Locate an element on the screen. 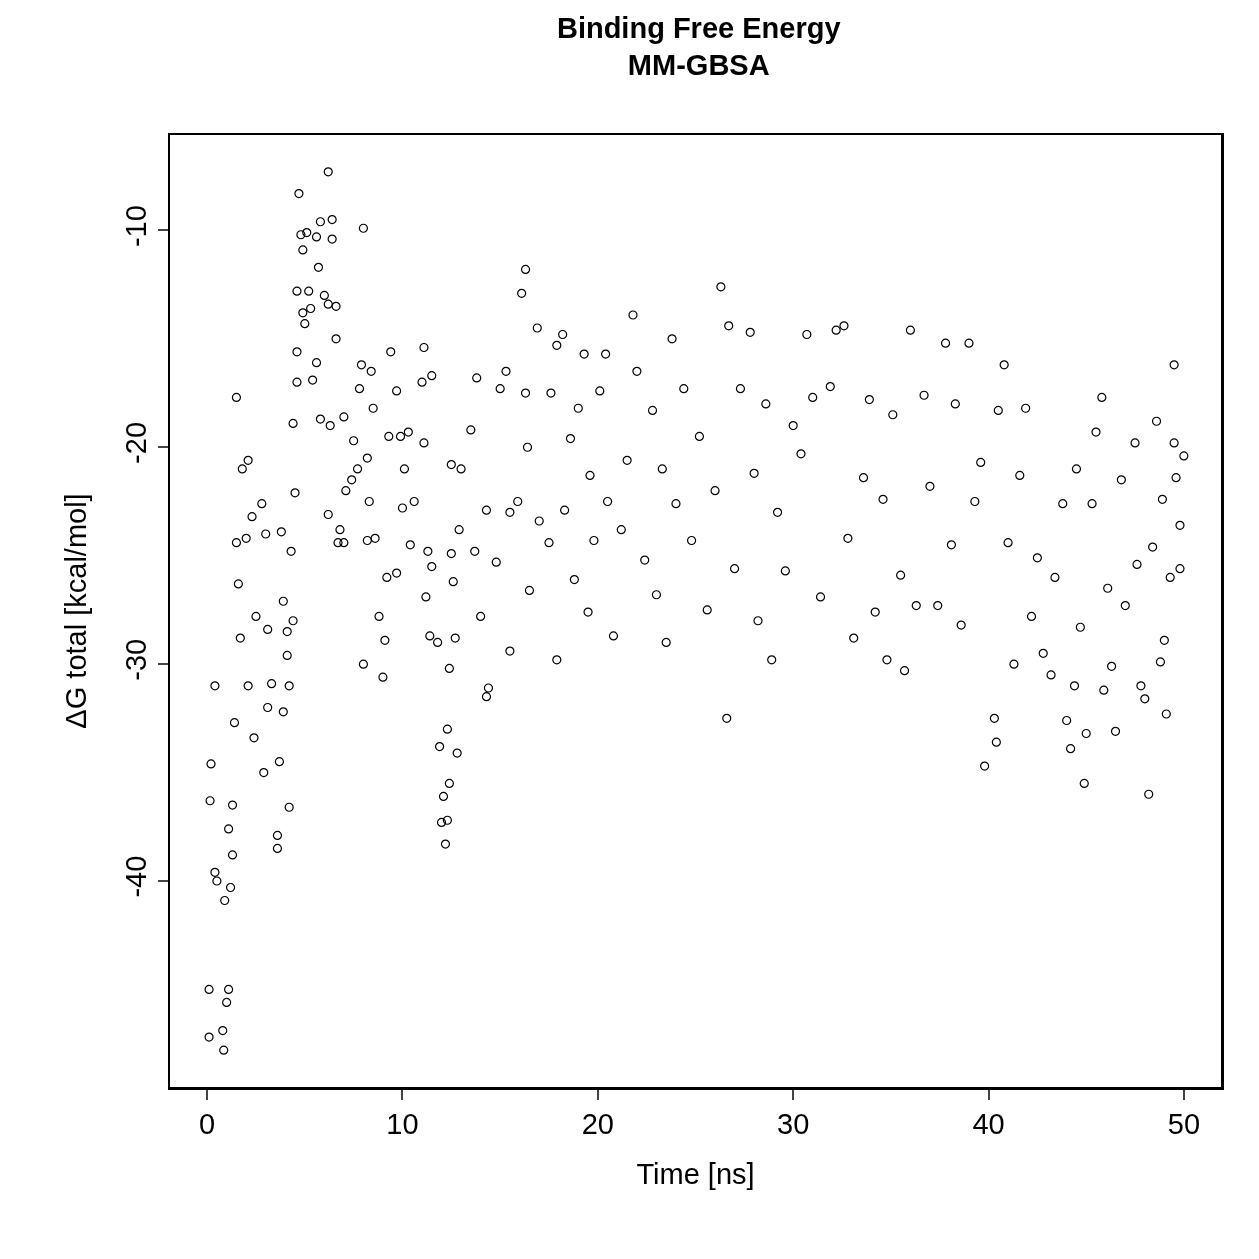 This screenshot has width=1259, height=1259. y-axis-title: ΔG total [kcal/mol] is located at coordinates (76, 611).